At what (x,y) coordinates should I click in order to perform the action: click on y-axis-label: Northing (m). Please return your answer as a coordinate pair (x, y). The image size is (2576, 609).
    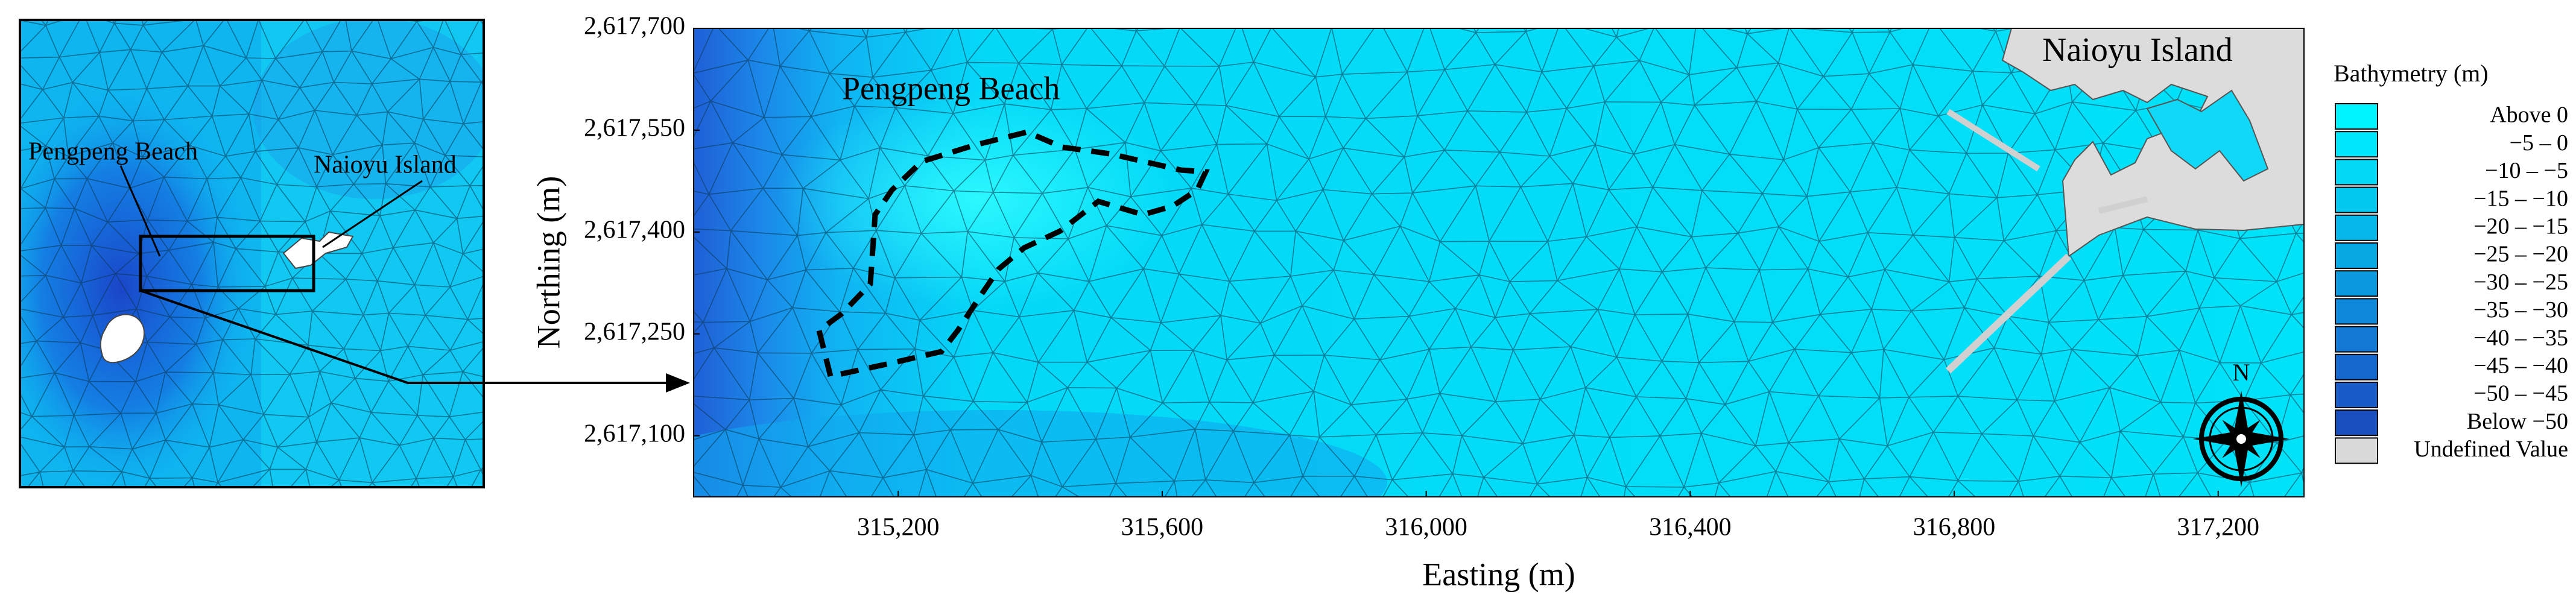
    Looking at the image, I should click on (548, 262).